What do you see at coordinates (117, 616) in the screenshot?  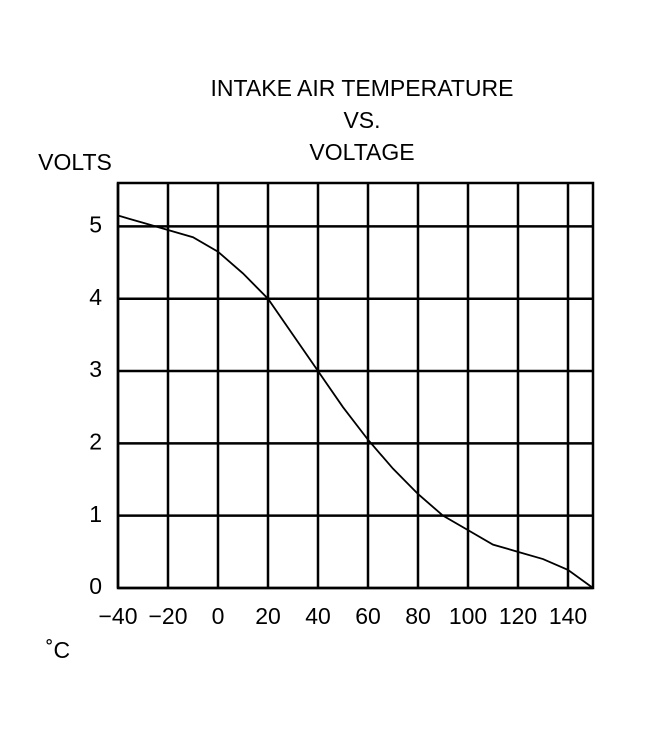 I see `x-tick-label: −40` at bounding box center [117, 616].